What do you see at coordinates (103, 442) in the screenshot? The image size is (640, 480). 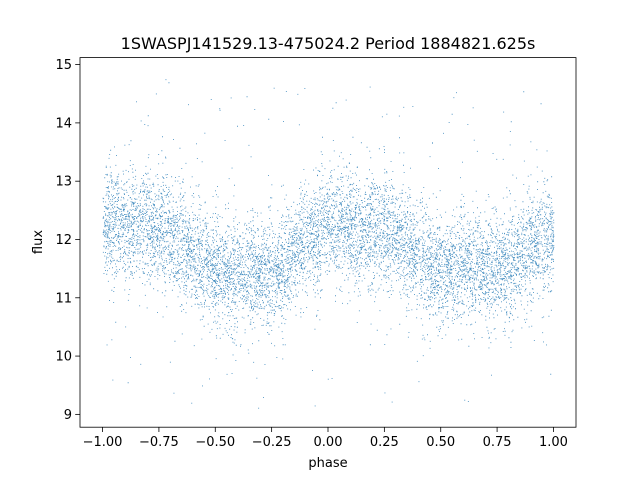 I see `x-tick-label: −1.00` at bounding box center [103, 442].